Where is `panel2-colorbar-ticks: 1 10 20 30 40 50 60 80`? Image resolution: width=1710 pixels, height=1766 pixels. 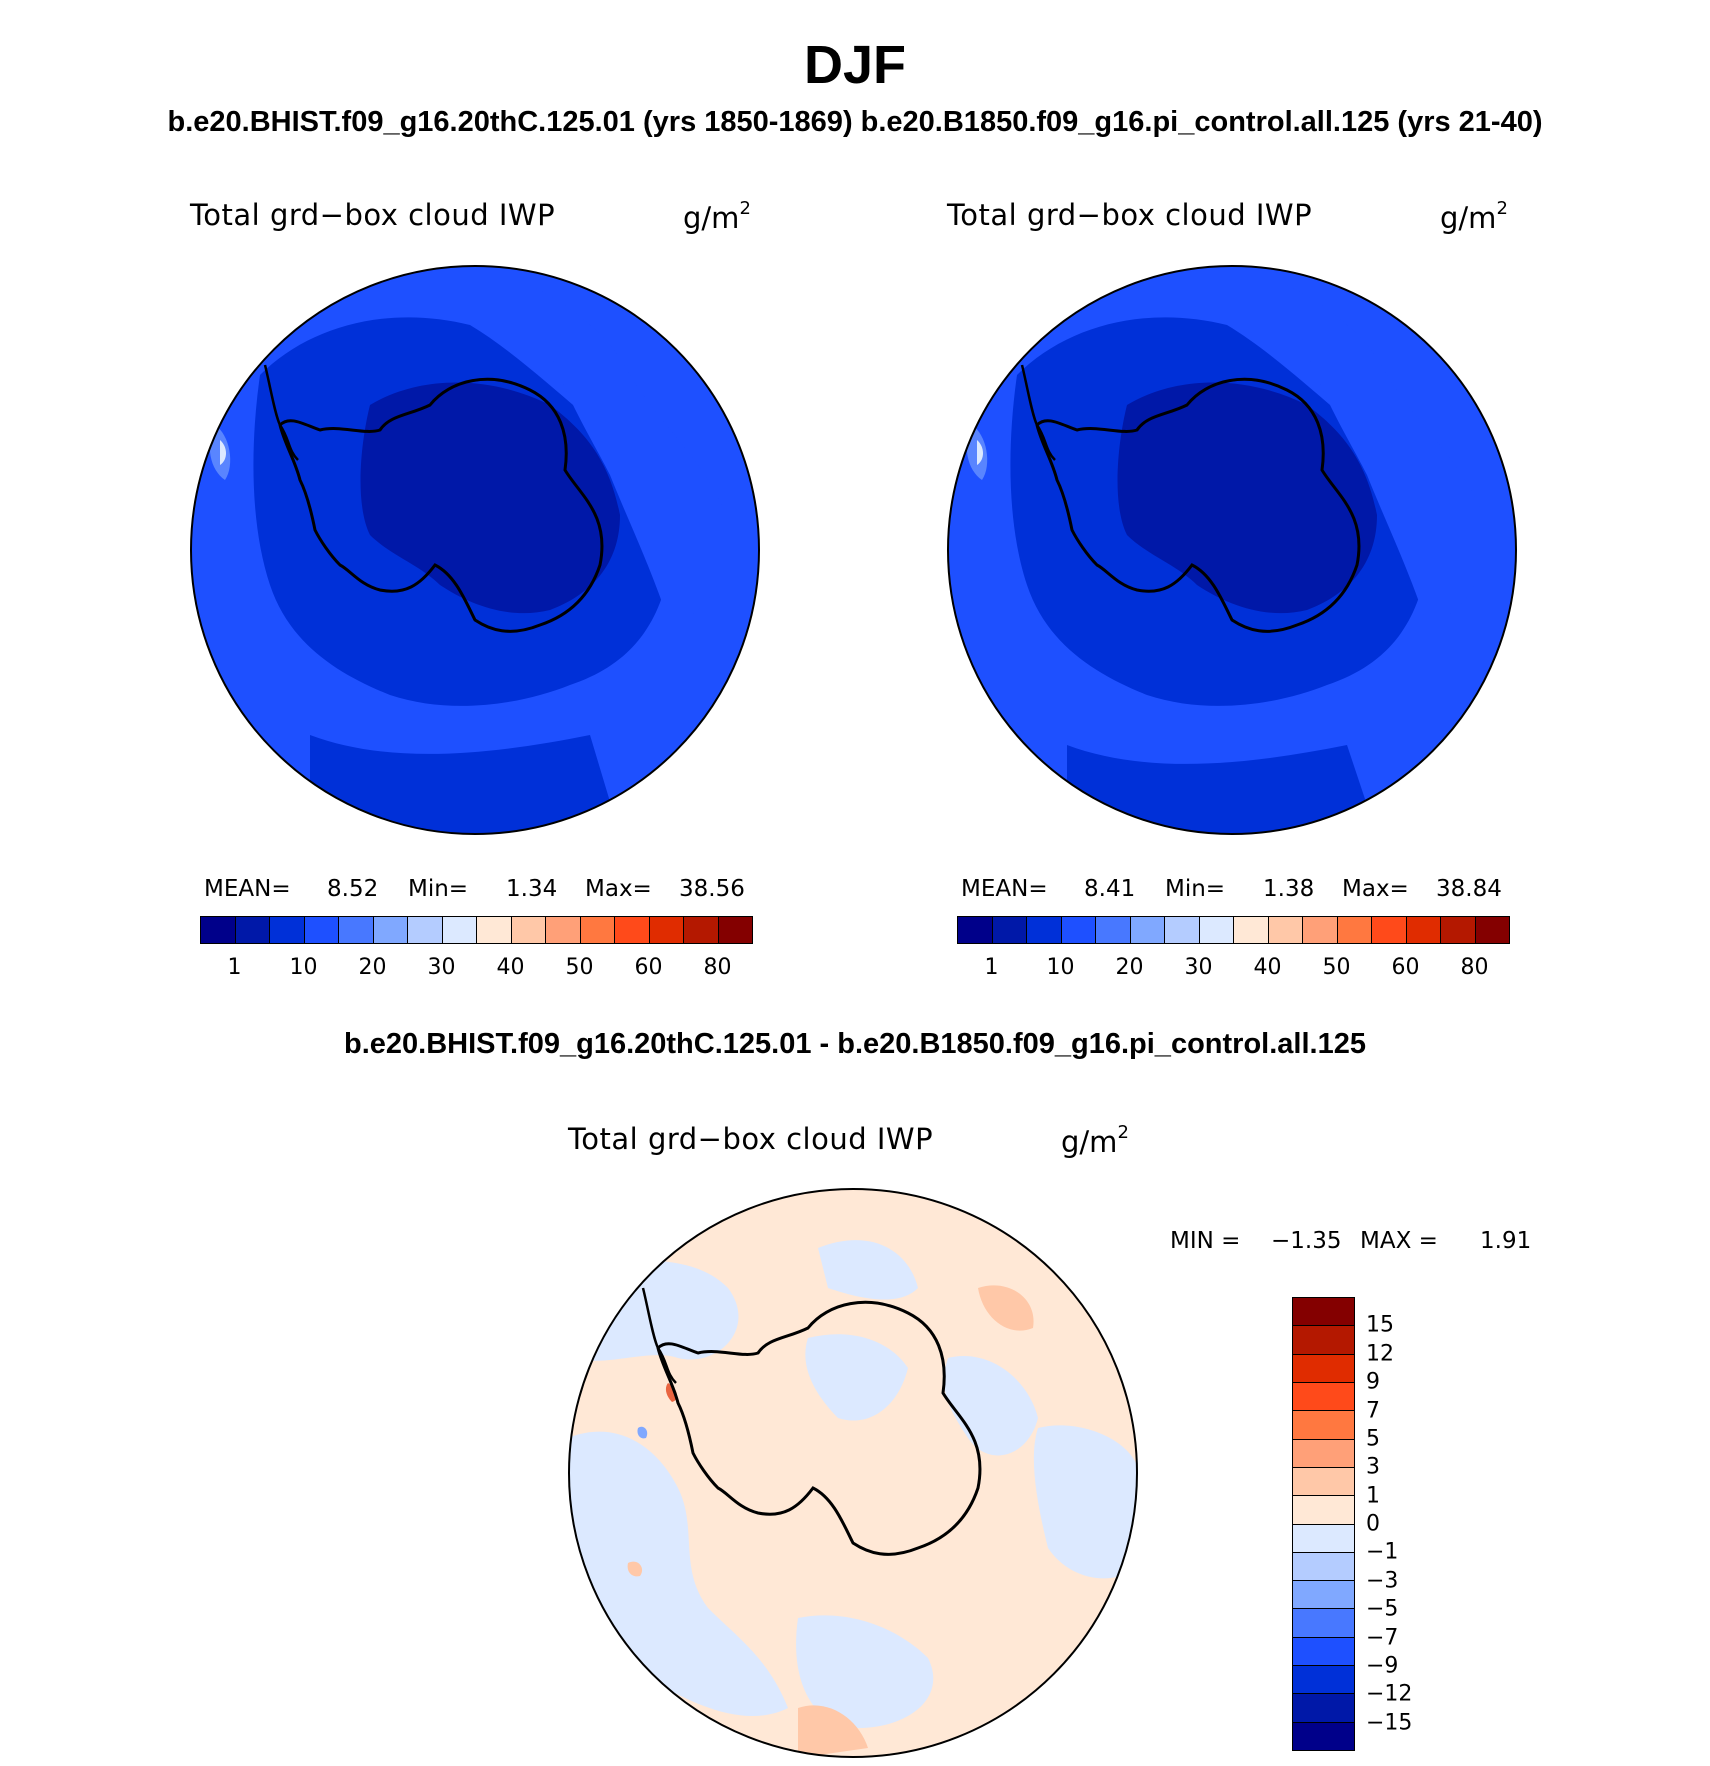 panel2-colorbar-ticks: 1 10 20 30 40 50 60 80 is located at coordinates (1233, 969).